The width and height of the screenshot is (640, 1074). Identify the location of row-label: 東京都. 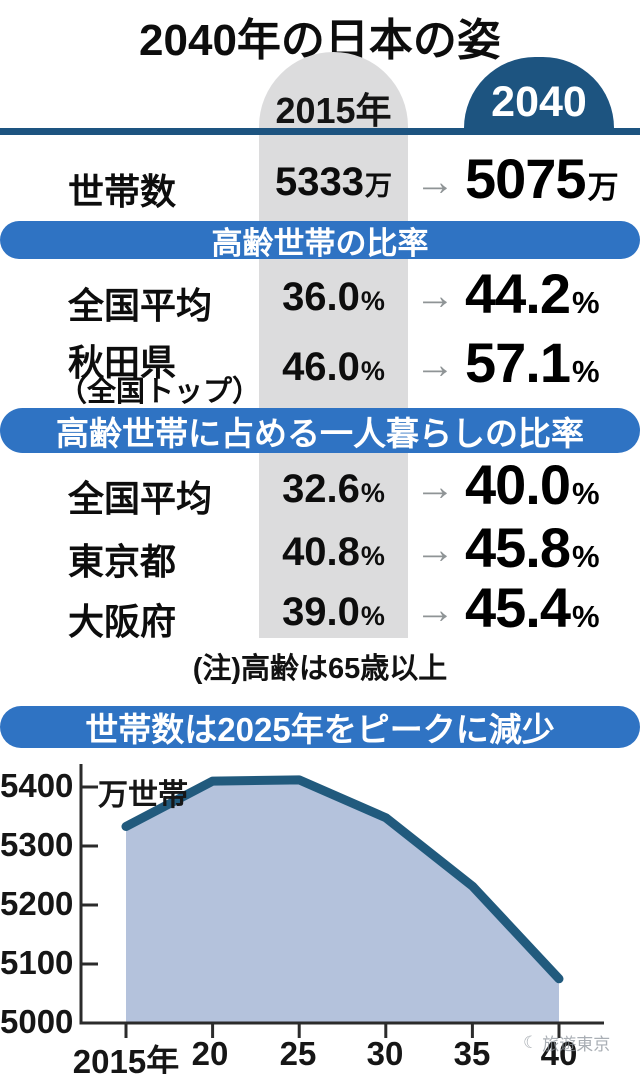
(122, 561).